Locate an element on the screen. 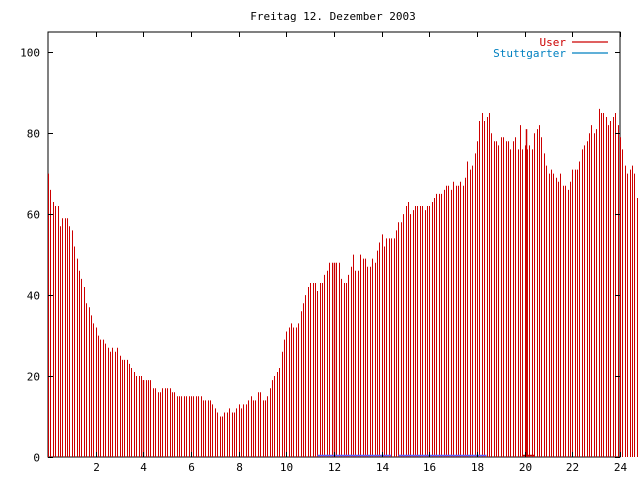 This screenshot has height=480, width=640. x-tick-label: 4 is located at coordinates (143, 467).